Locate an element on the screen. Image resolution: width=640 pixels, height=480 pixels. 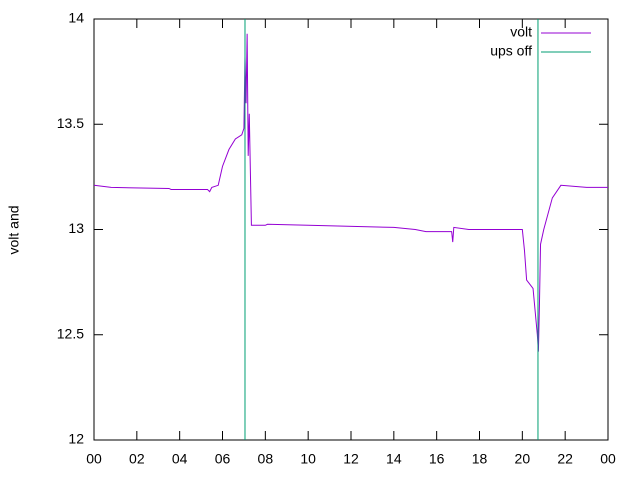
y-tick-label: 12.5 is located at coordinates (70, 333).